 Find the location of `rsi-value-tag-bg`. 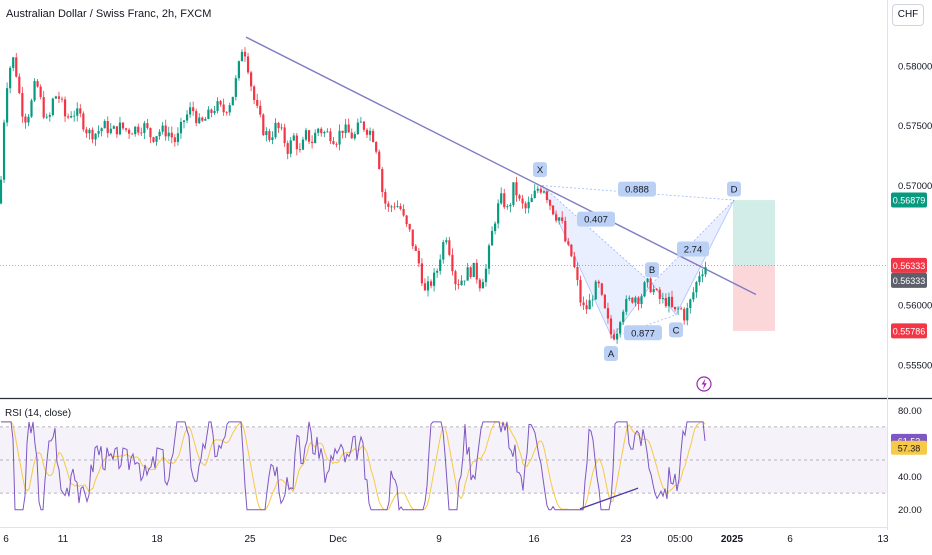

rsi-value-tag-bg is located at coordinates (909, 447).